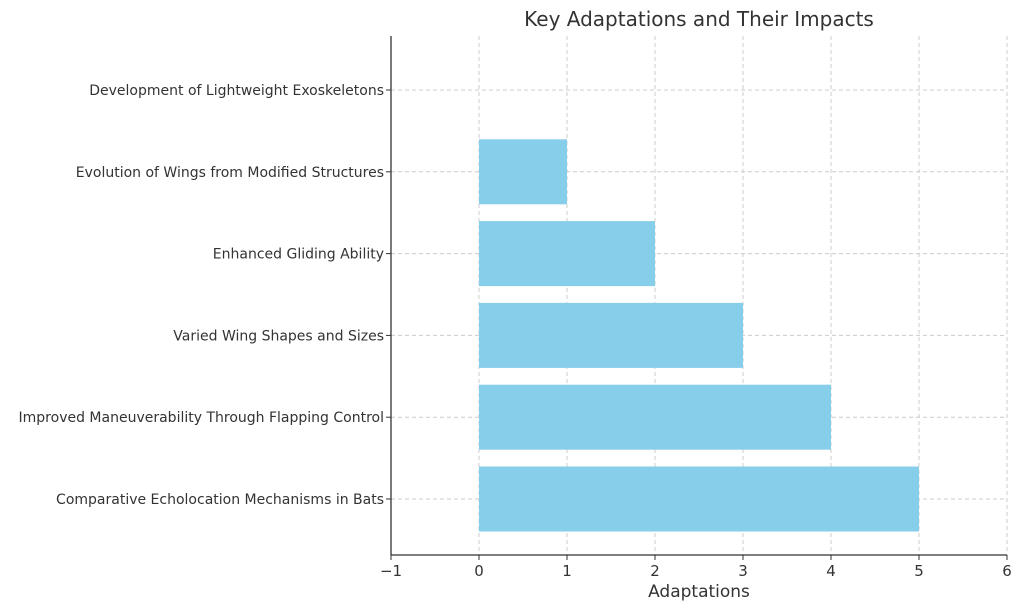 This screenshot has width=1024, height=611. I want to click on x-tick-label-1: 0, so click(479, 571).